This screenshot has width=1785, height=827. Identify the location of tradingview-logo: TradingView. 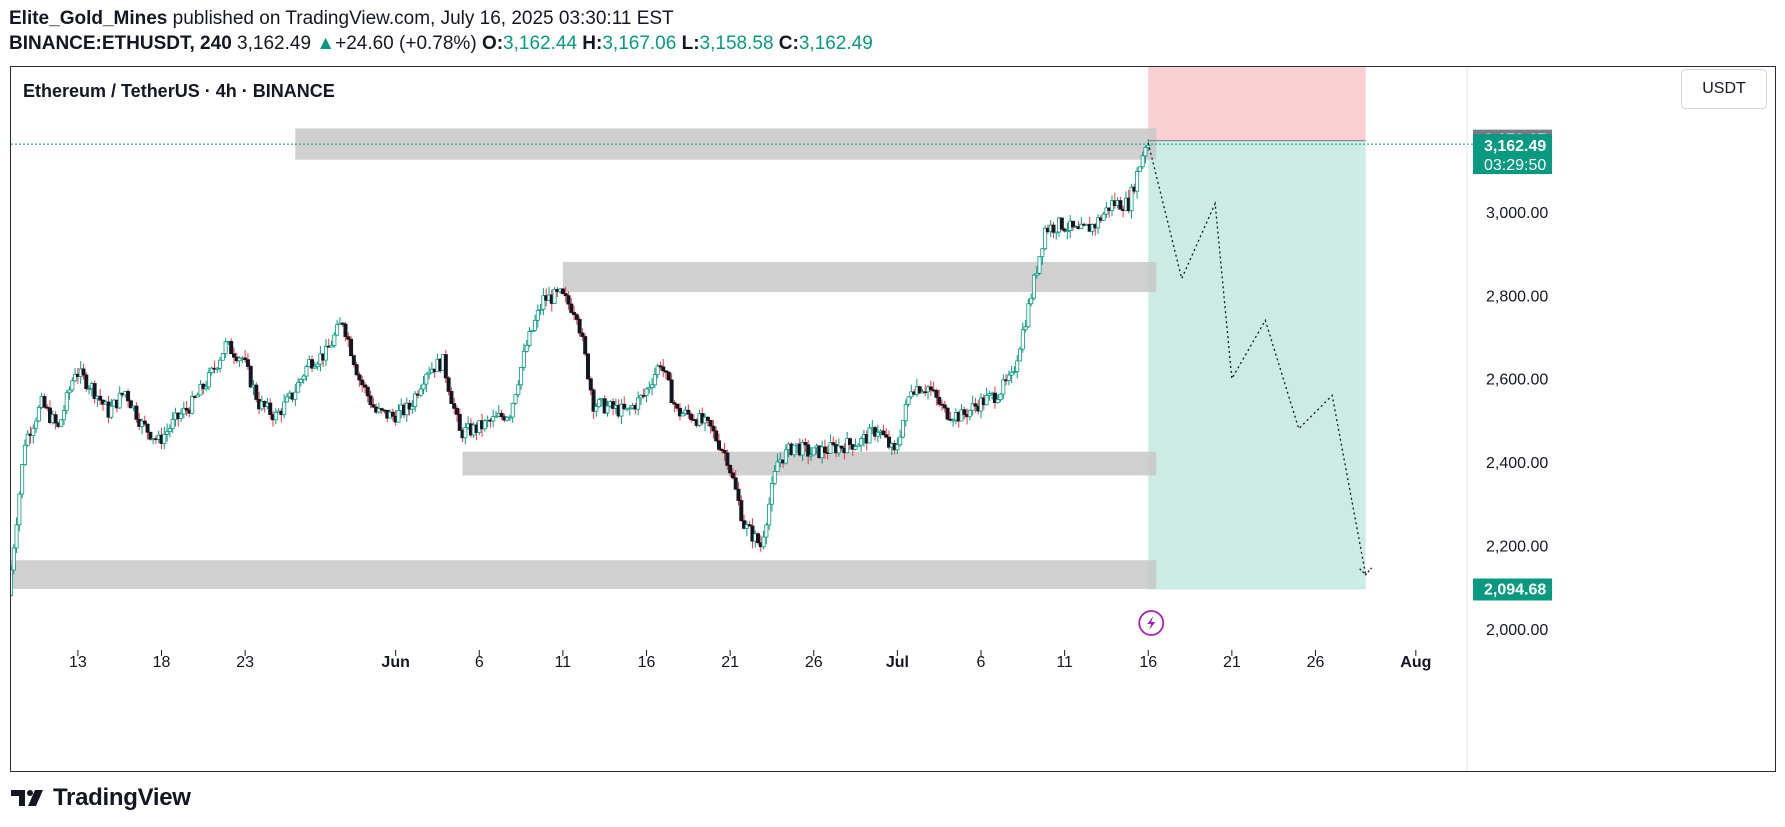
(100, 798).